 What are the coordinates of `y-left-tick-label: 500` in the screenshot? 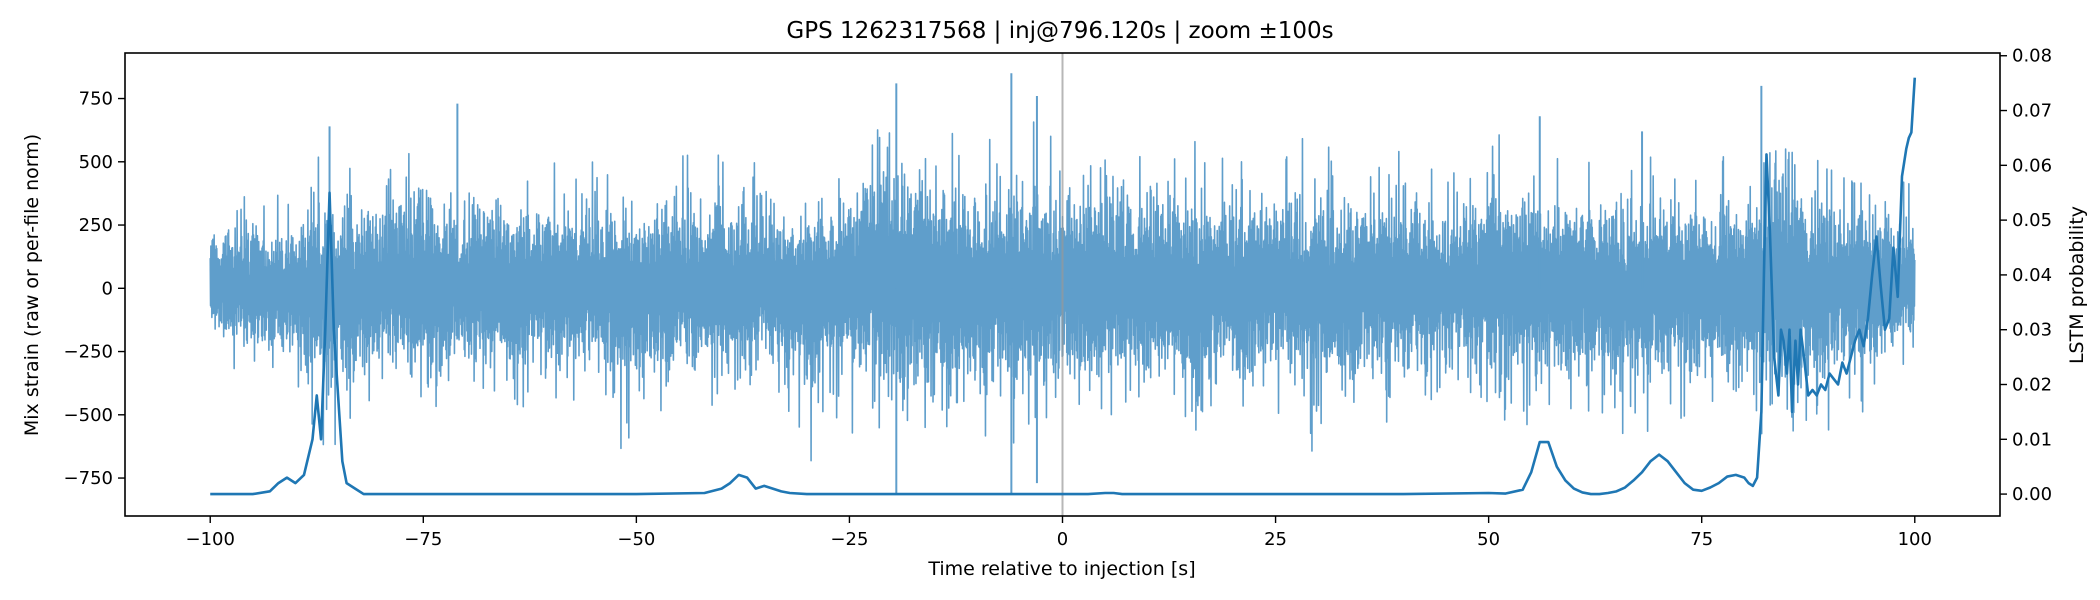 It's located at (96, 162).